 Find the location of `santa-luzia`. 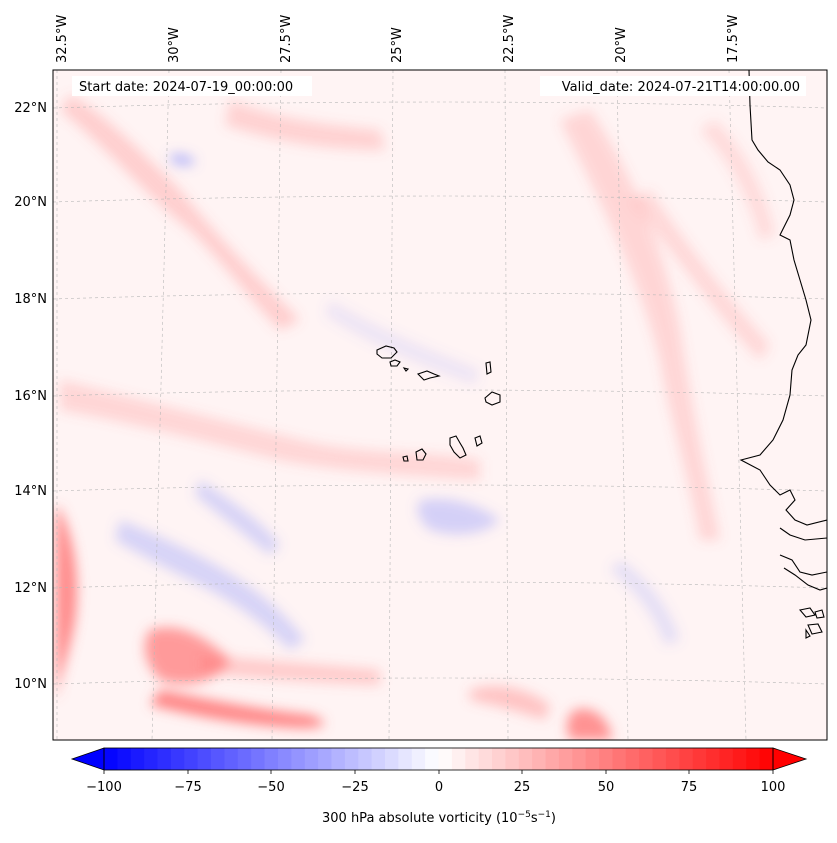

santa-luzia is located at coordinates (406, 369).